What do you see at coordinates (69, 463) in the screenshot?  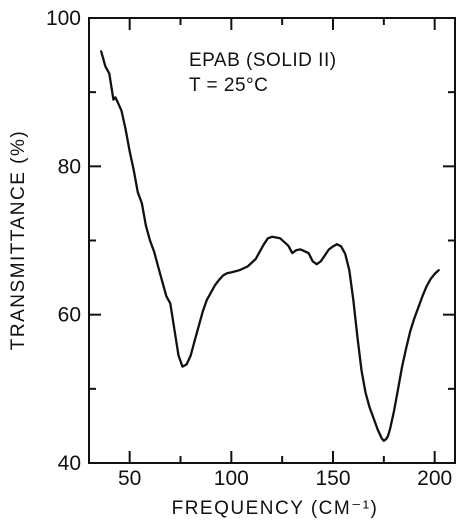 I see `y-tick-label: 40` at bounding box center [69, 463].